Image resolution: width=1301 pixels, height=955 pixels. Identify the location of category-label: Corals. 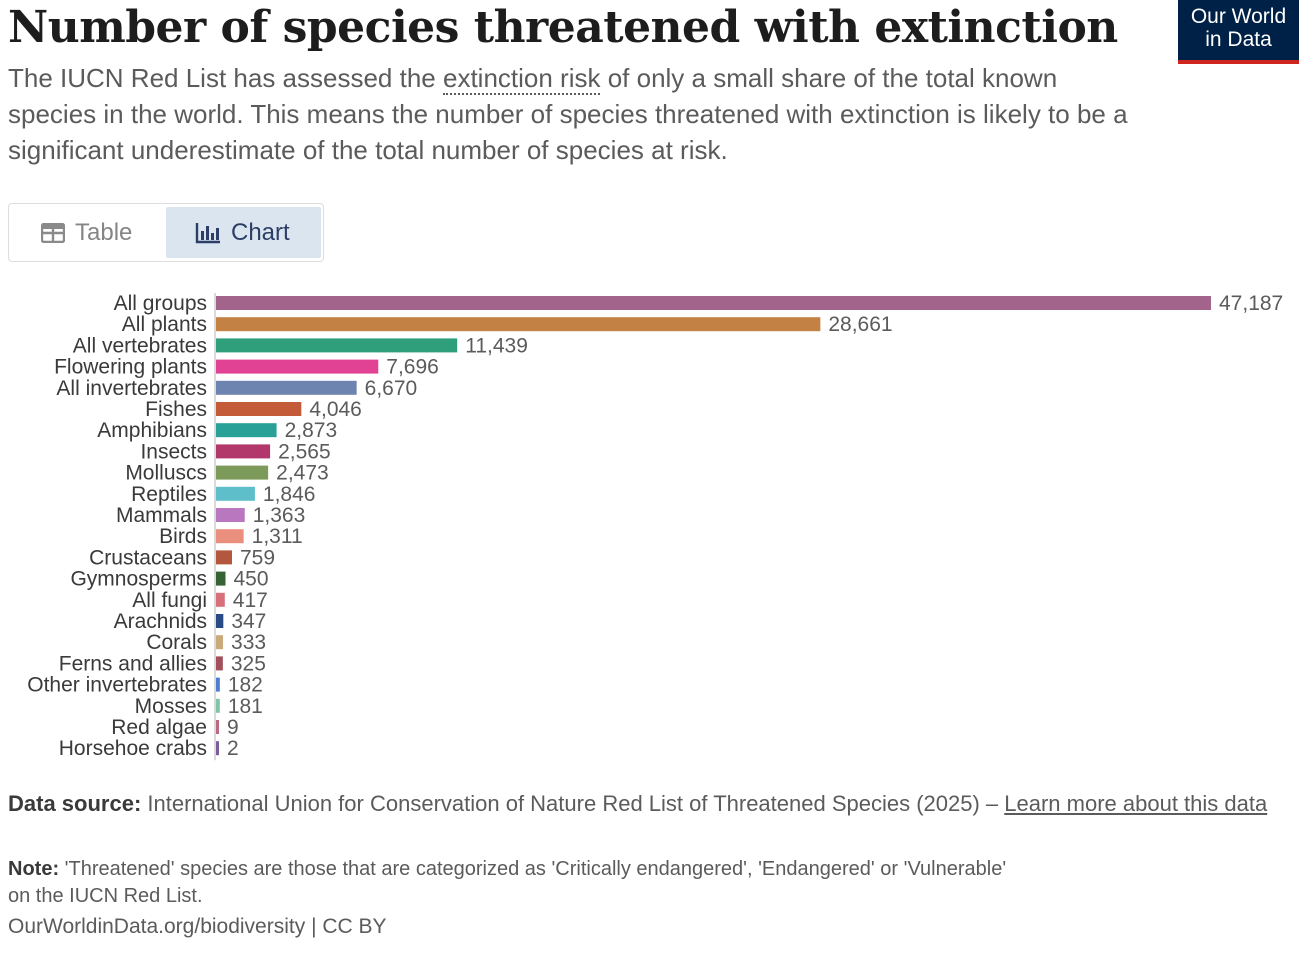
(176, 642).